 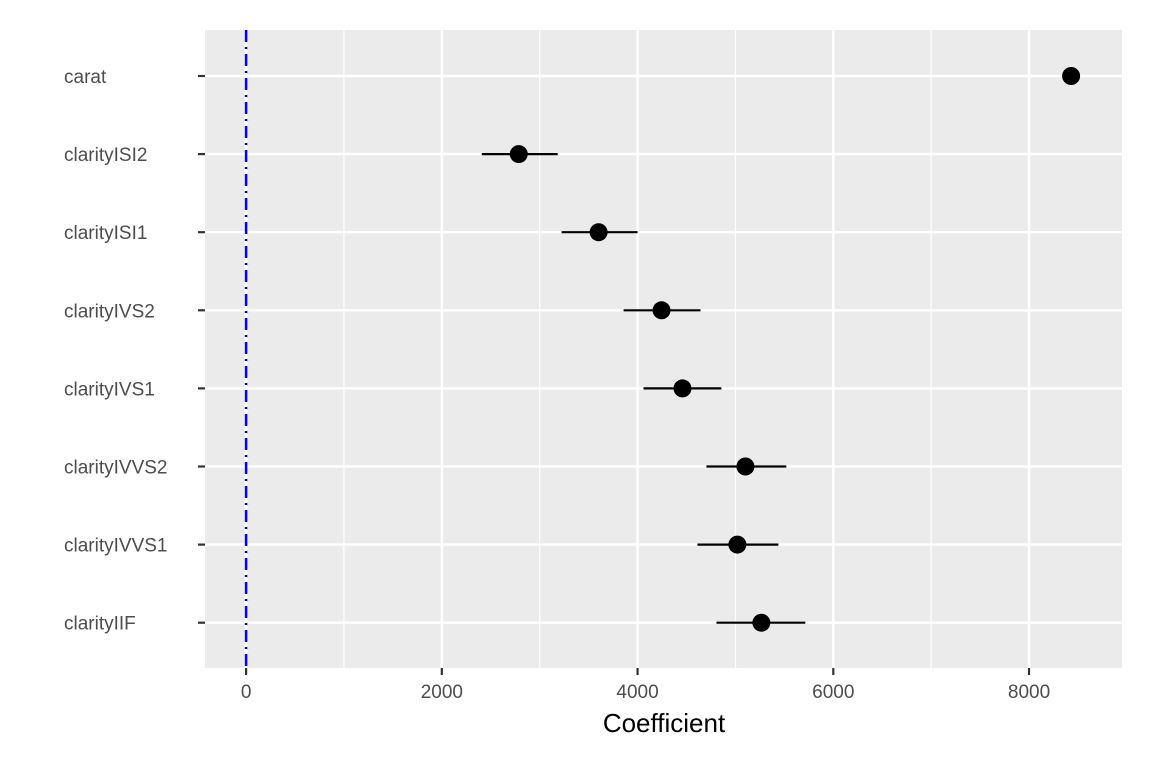 What do you see at coordinates (637, 692) in the screenshot?
I see `x-tick-label: 4000` at bounding box center [637, 692].